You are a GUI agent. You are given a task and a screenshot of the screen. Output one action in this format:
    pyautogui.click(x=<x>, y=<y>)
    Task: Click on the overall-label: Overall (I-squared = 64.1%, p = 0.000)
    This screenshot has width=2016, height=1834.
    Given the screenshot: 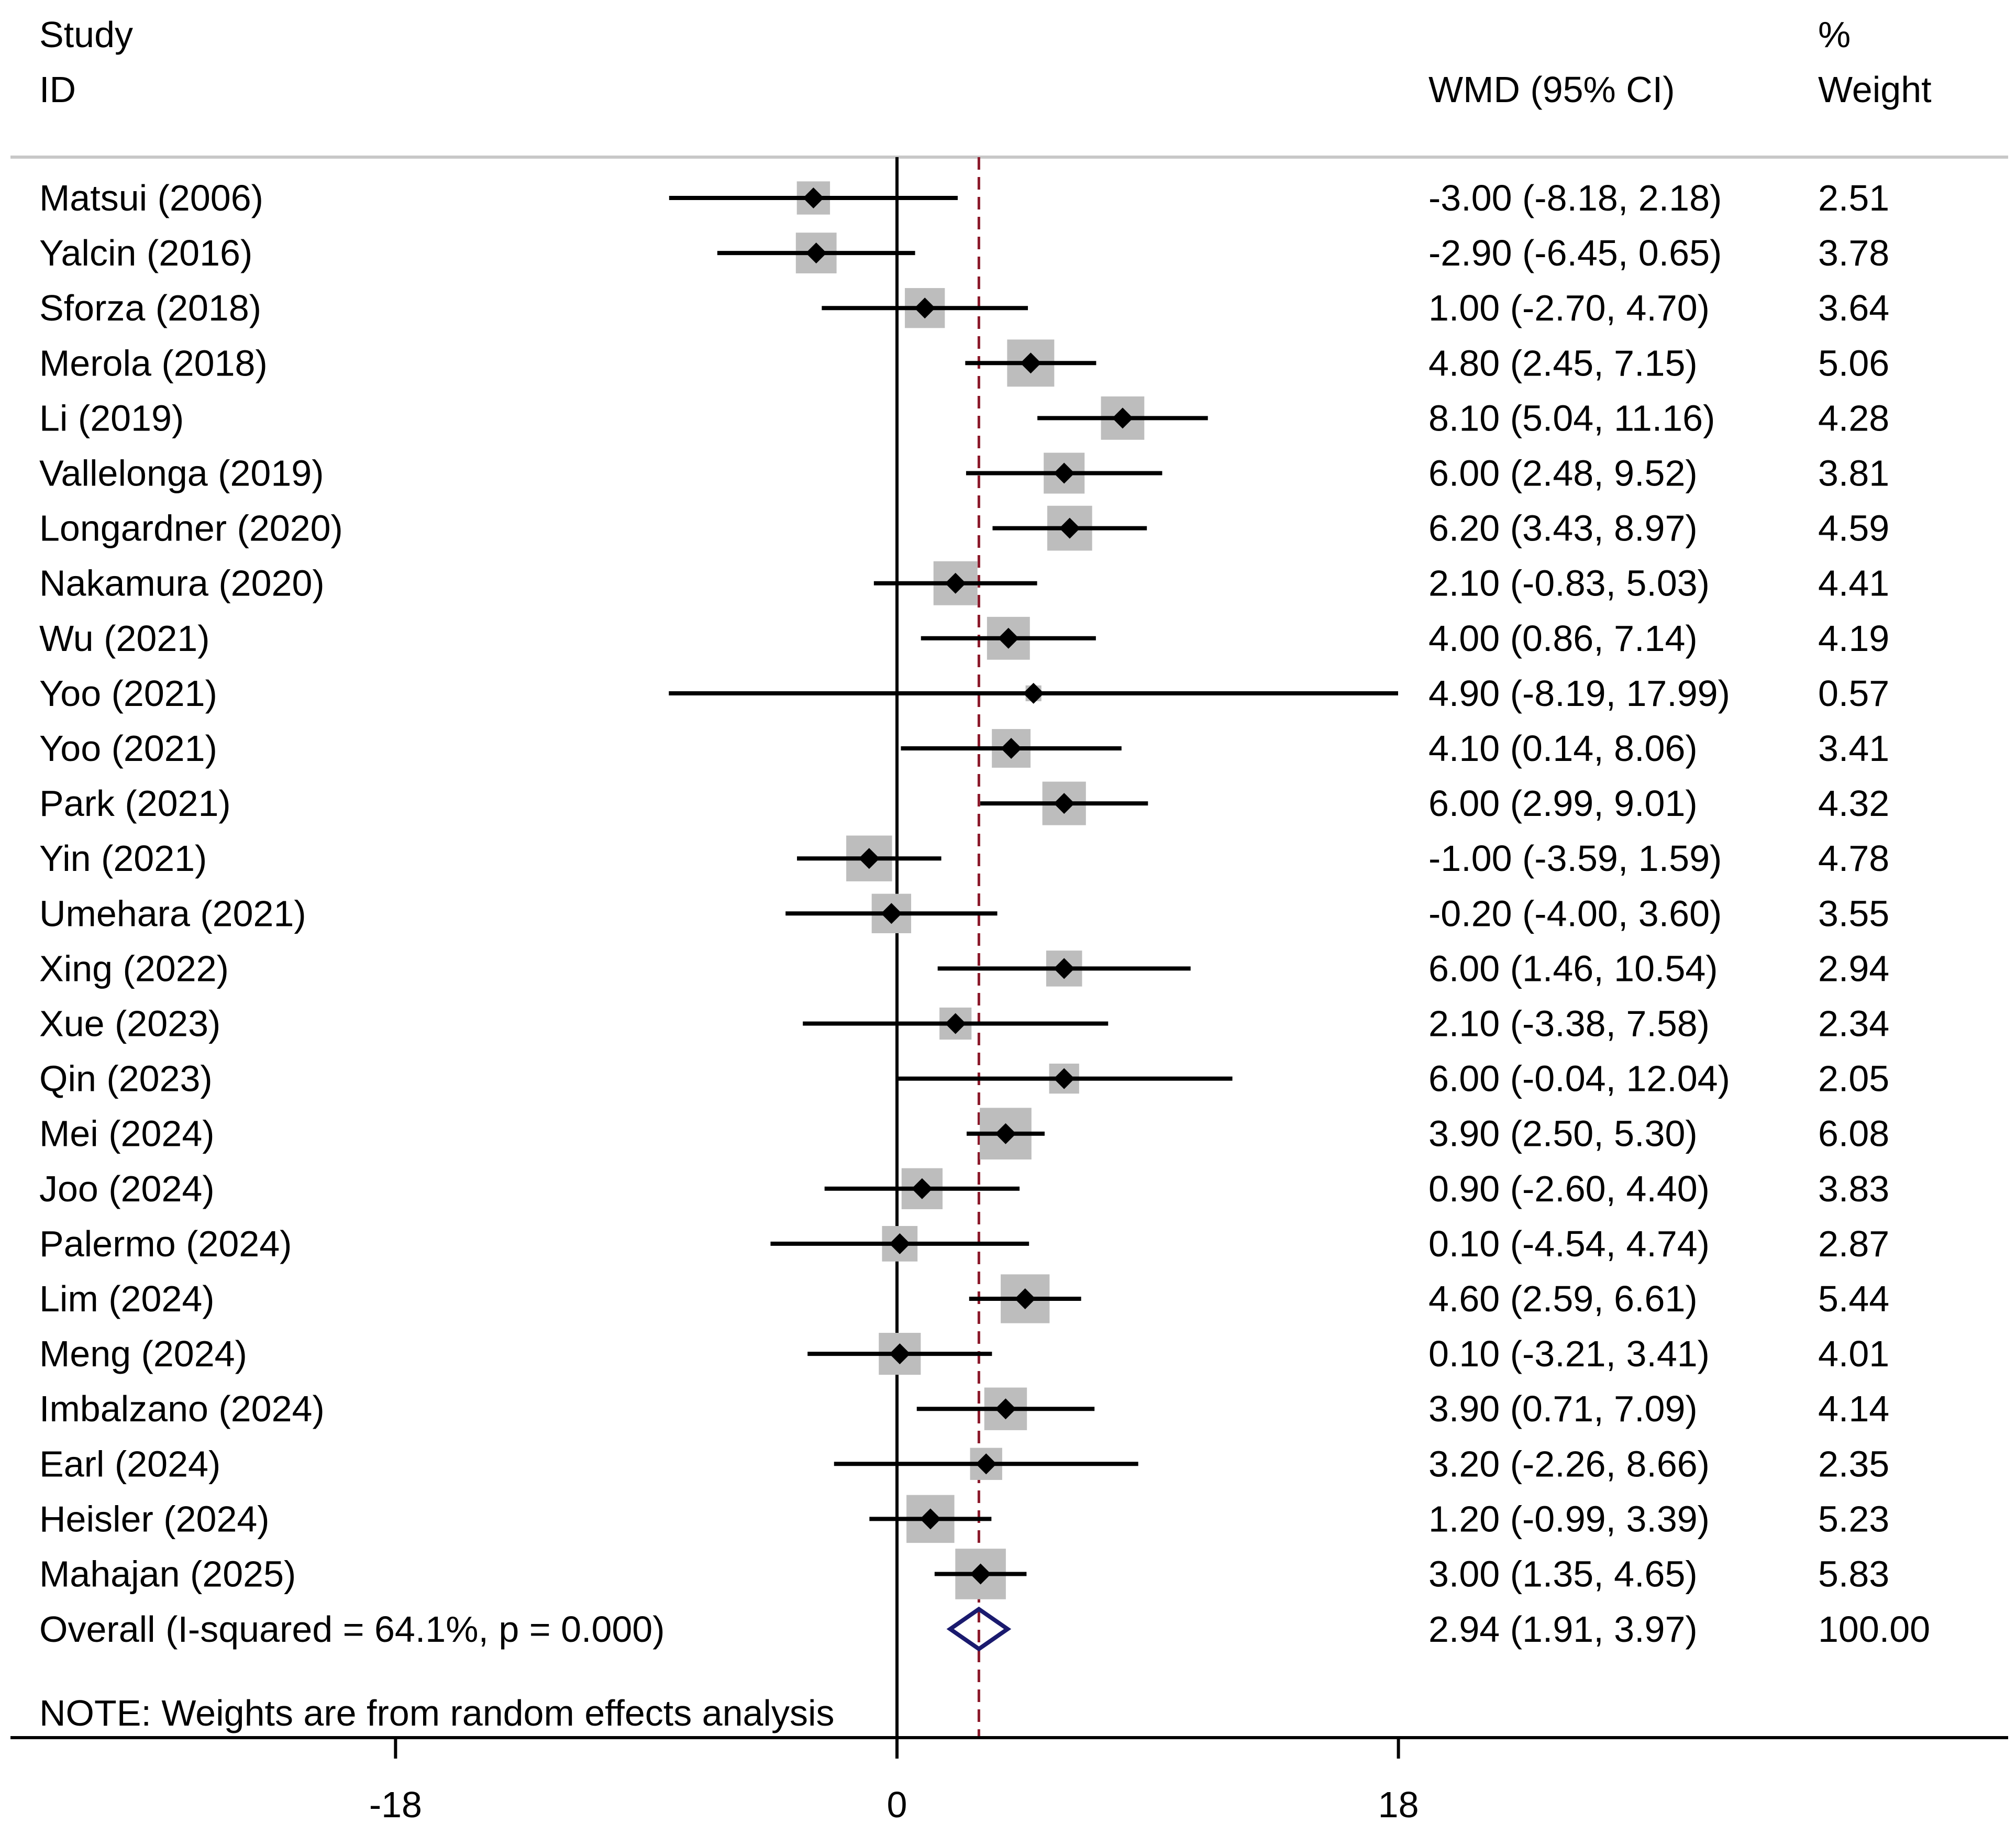 What is the action you would take?
    pyautogui.click(x=352, y=1629)
    